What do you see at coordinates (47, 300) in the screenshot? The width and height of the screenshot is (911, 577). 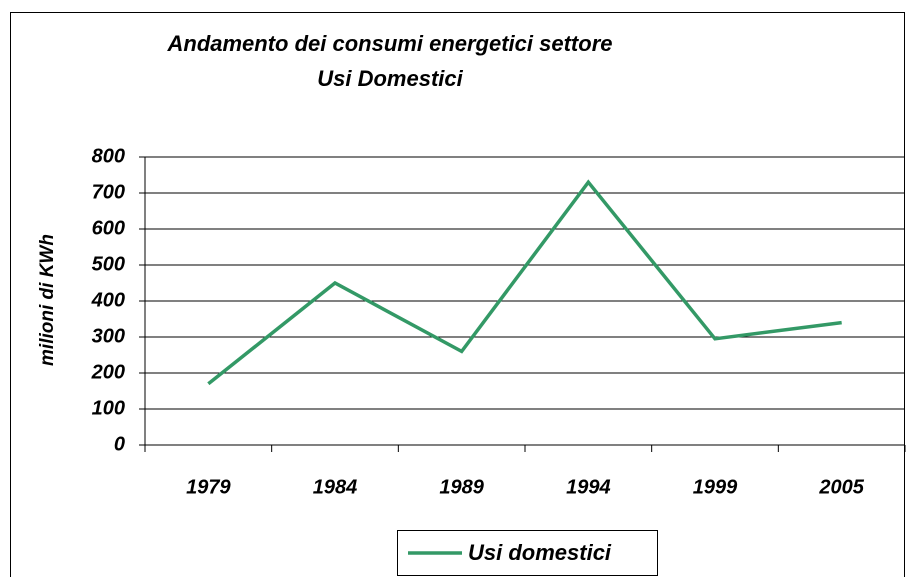 I see `y-axis-label: milioni di KWh` at bounding box center [47, 300].